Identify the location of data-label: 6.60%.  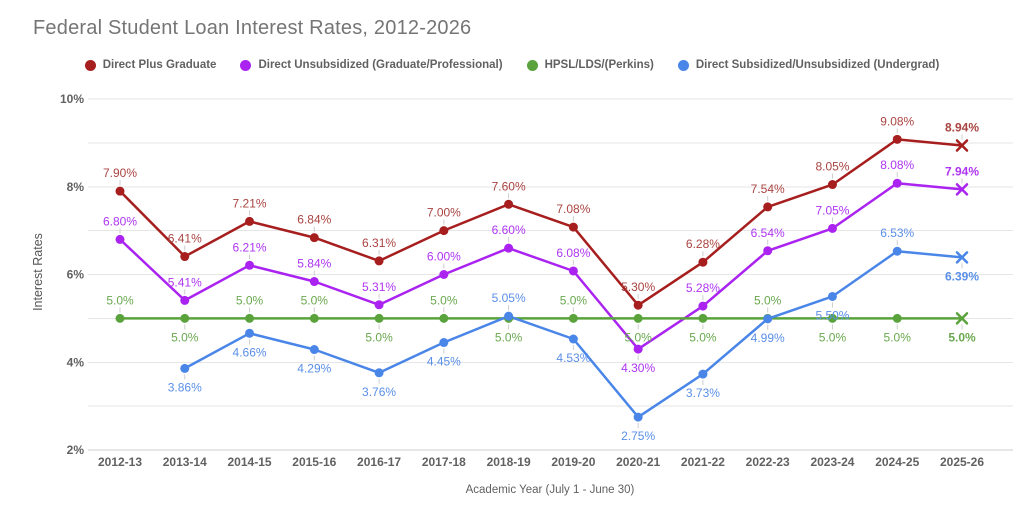
(509, 230).